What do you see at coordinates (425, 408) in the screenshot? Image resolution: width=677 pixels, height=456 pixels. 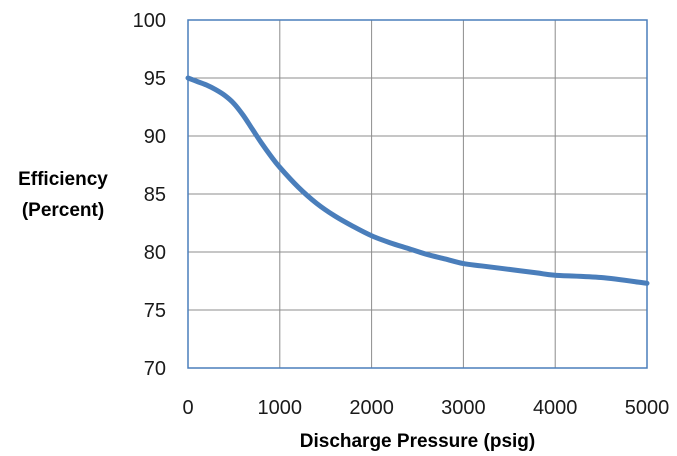 I see `x-tick-labels: 0 1000 2000 3000 4000 5000` at bounding box center [425, 408].